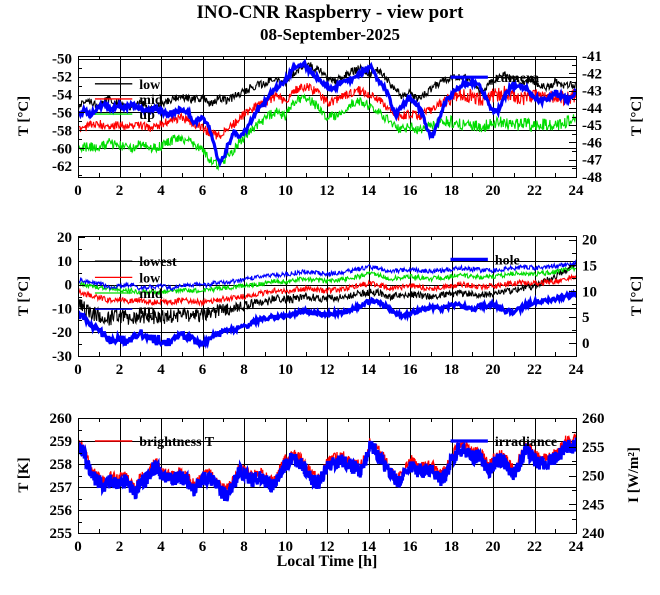 The height and width of the screenshot is (595, 660). I want to click on tick-label: 250, so click(593, 477).